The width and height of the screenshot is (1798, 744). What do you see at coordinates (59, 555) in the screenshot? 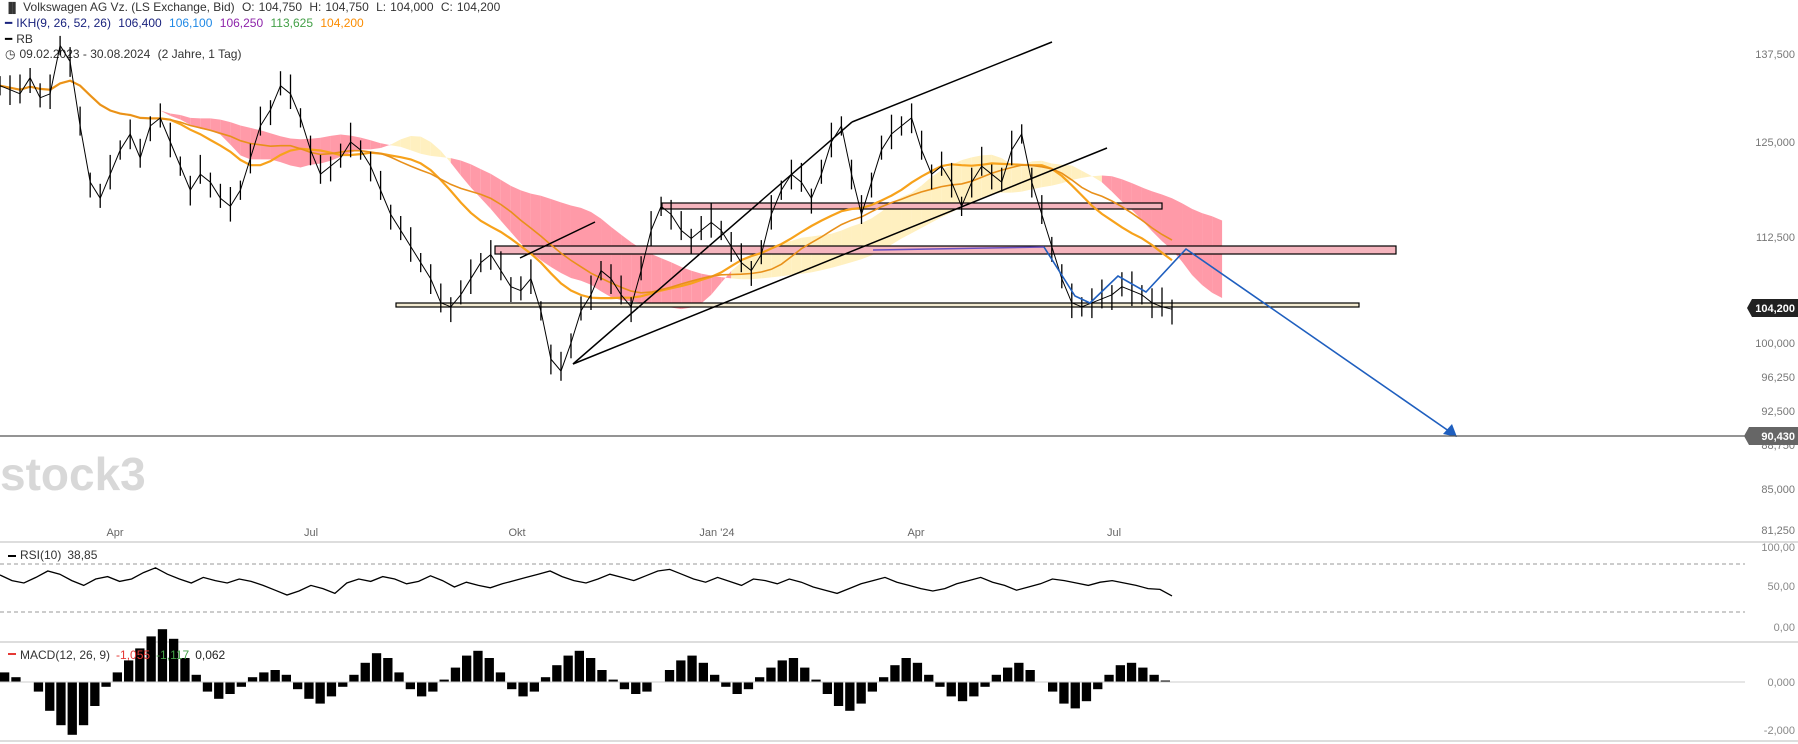
I see `rsi-label: RSI(10) 38,85` at bounding box center [59, 555].